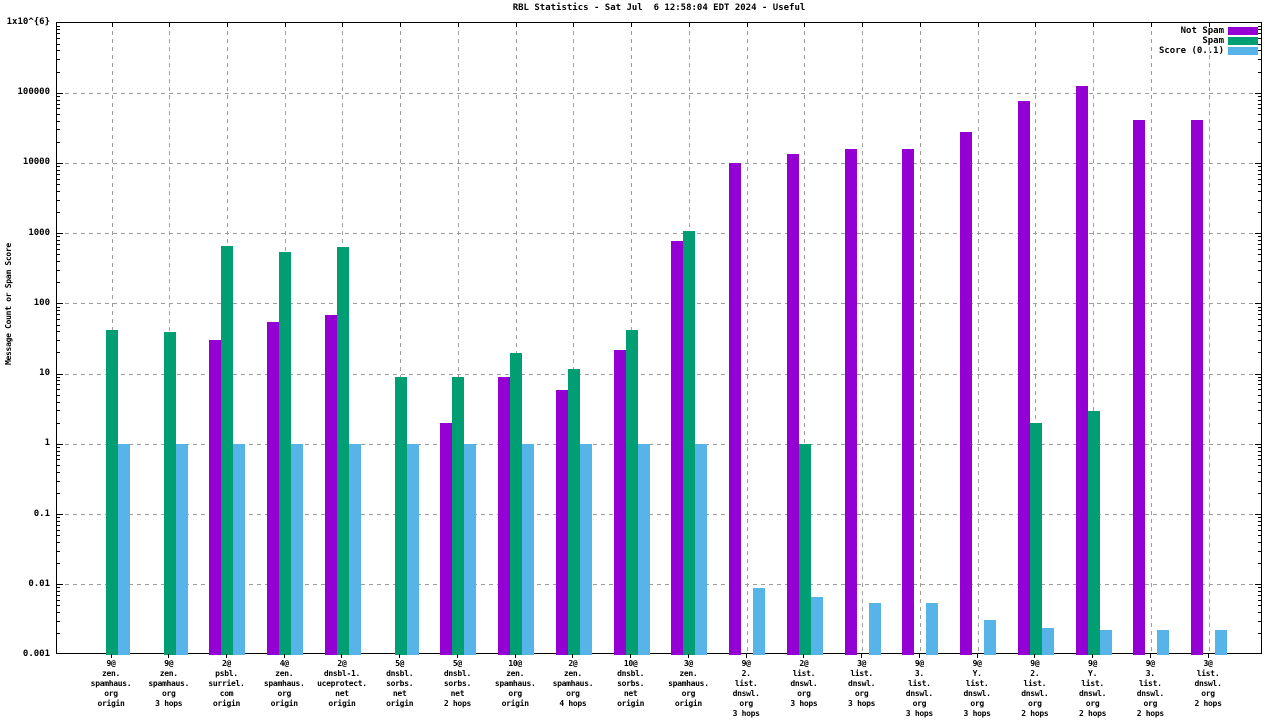 This screenshot has width=1280, height=720. I want to click on y-tick-label: 0.1, so click(41, 513).